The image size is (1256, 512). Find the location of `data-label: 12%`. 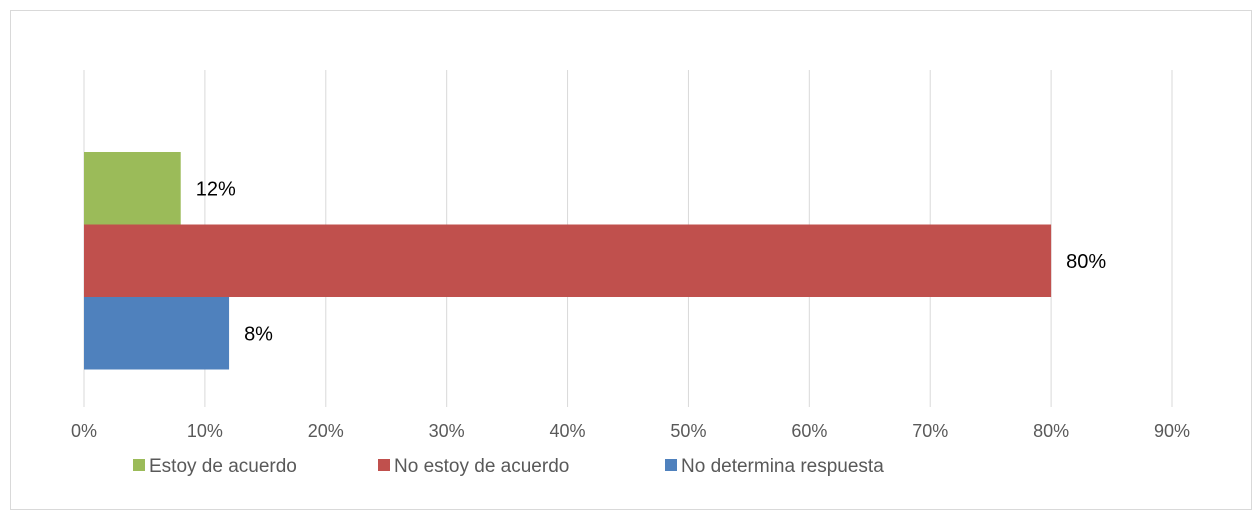

data-label: 12% is located at coordinates (216, 189).